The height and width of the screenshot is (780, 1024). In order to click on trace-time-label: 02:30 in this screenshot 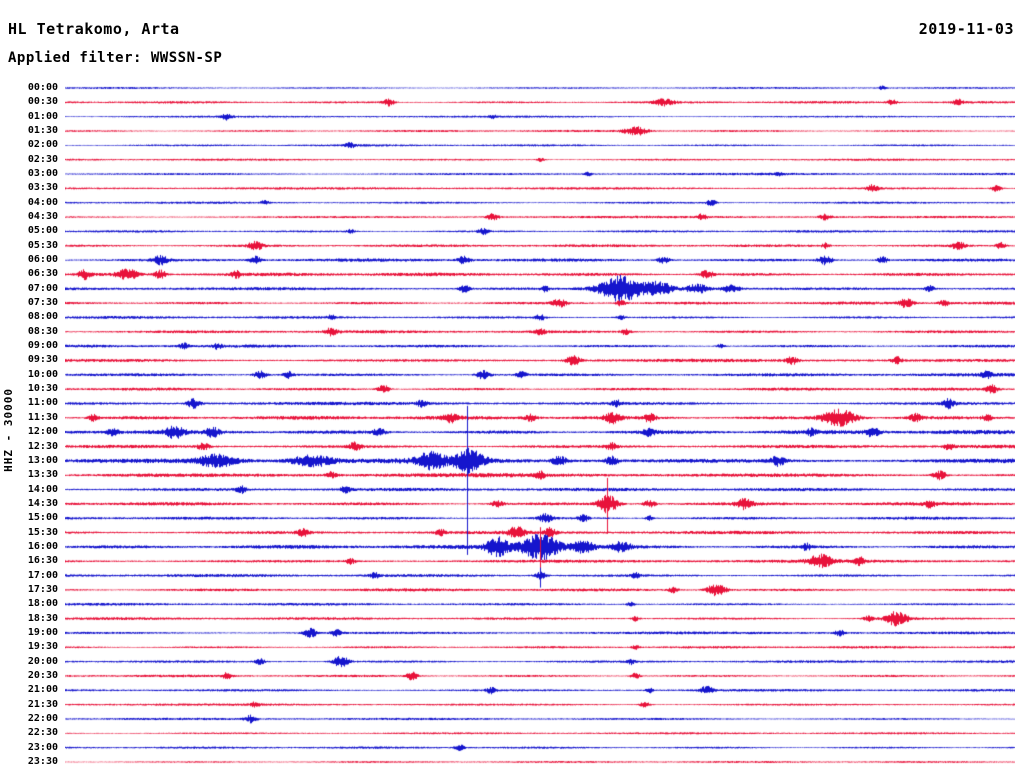, I will do `click(42, 159)`.